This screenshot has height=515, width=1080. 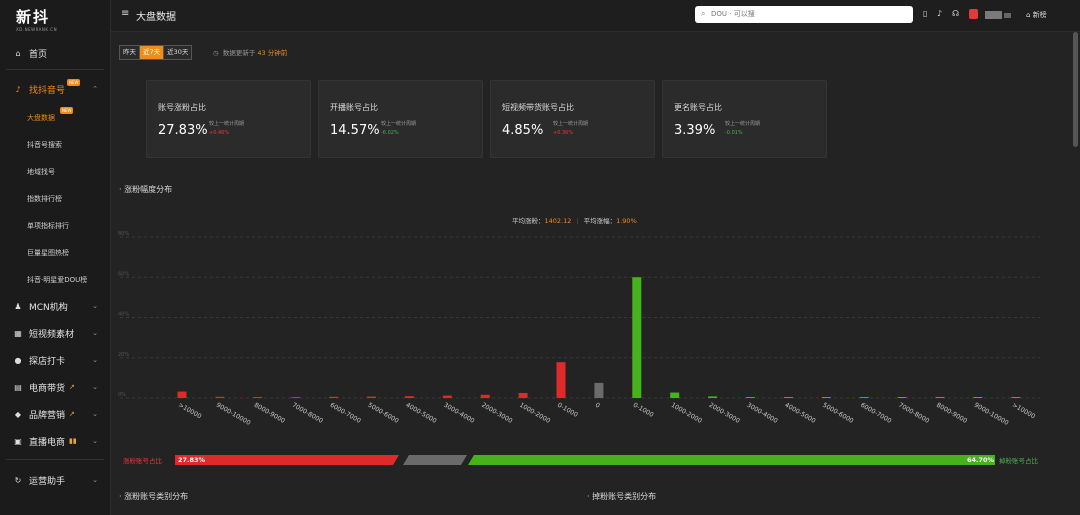 I want to click on sidebar-subitem-region: 地域找号, so click(x=41, y=172).